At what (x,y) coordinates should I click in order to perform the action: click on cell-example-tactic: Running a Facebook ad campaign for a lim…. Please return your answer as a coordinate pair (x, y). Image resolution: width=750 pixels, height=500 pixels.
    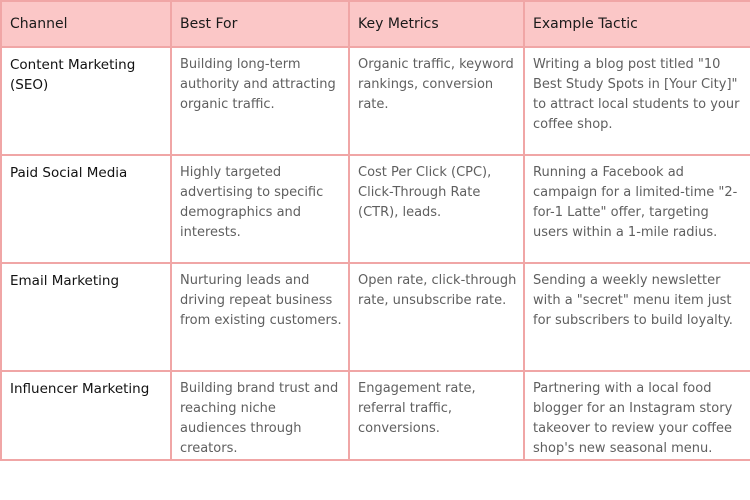
    Looking at the image, I should click on (636, 209).